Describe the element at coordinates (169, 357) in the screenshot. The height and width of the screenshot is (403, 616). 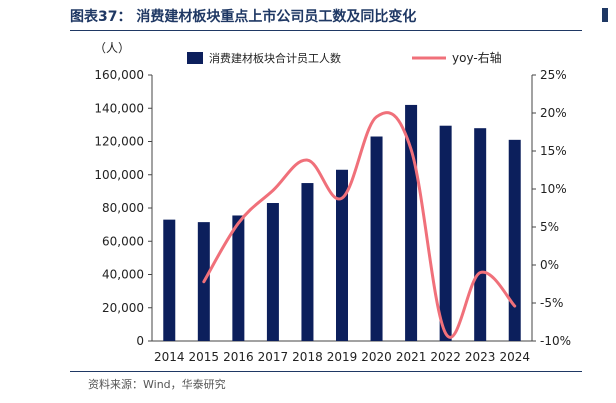
I see `x-tick-label: 2014` at that location.